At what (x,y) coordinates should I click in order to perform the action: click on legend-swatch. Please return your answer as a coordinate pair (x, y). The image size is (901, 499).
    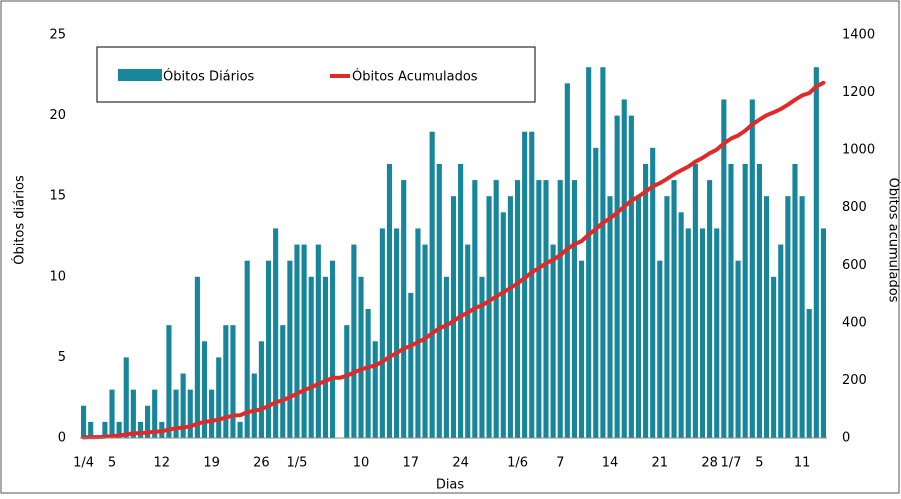
    Looking at the image, I should click on (140, 75).